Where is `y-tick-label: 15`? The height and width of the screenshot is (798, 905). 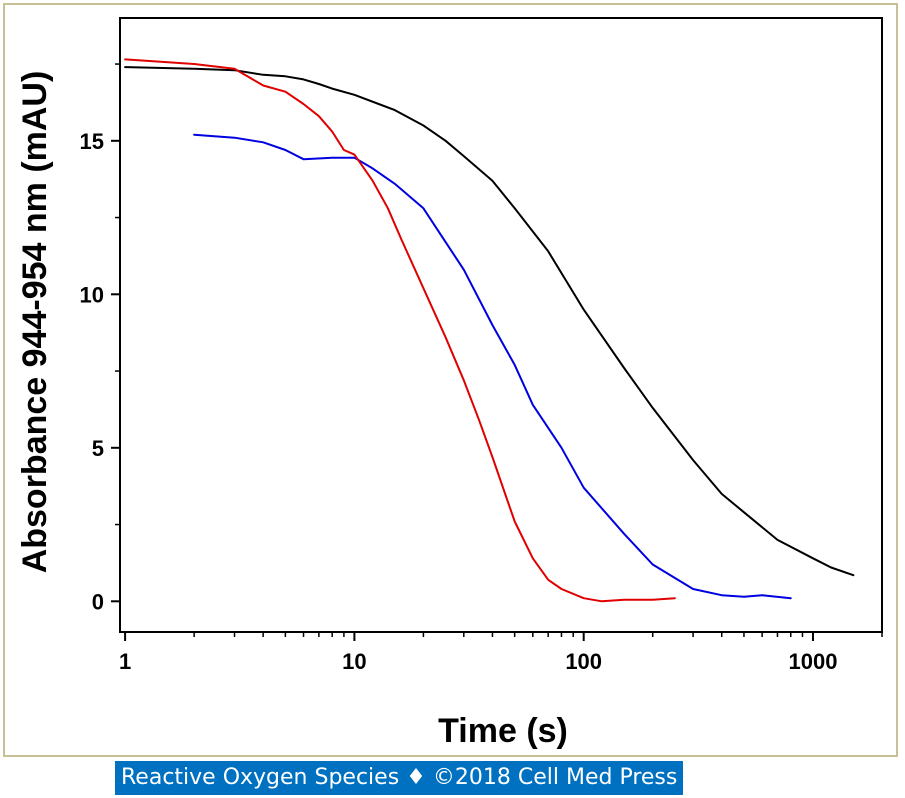
y-tick-label: 15 is located at coordinates (92, 141).